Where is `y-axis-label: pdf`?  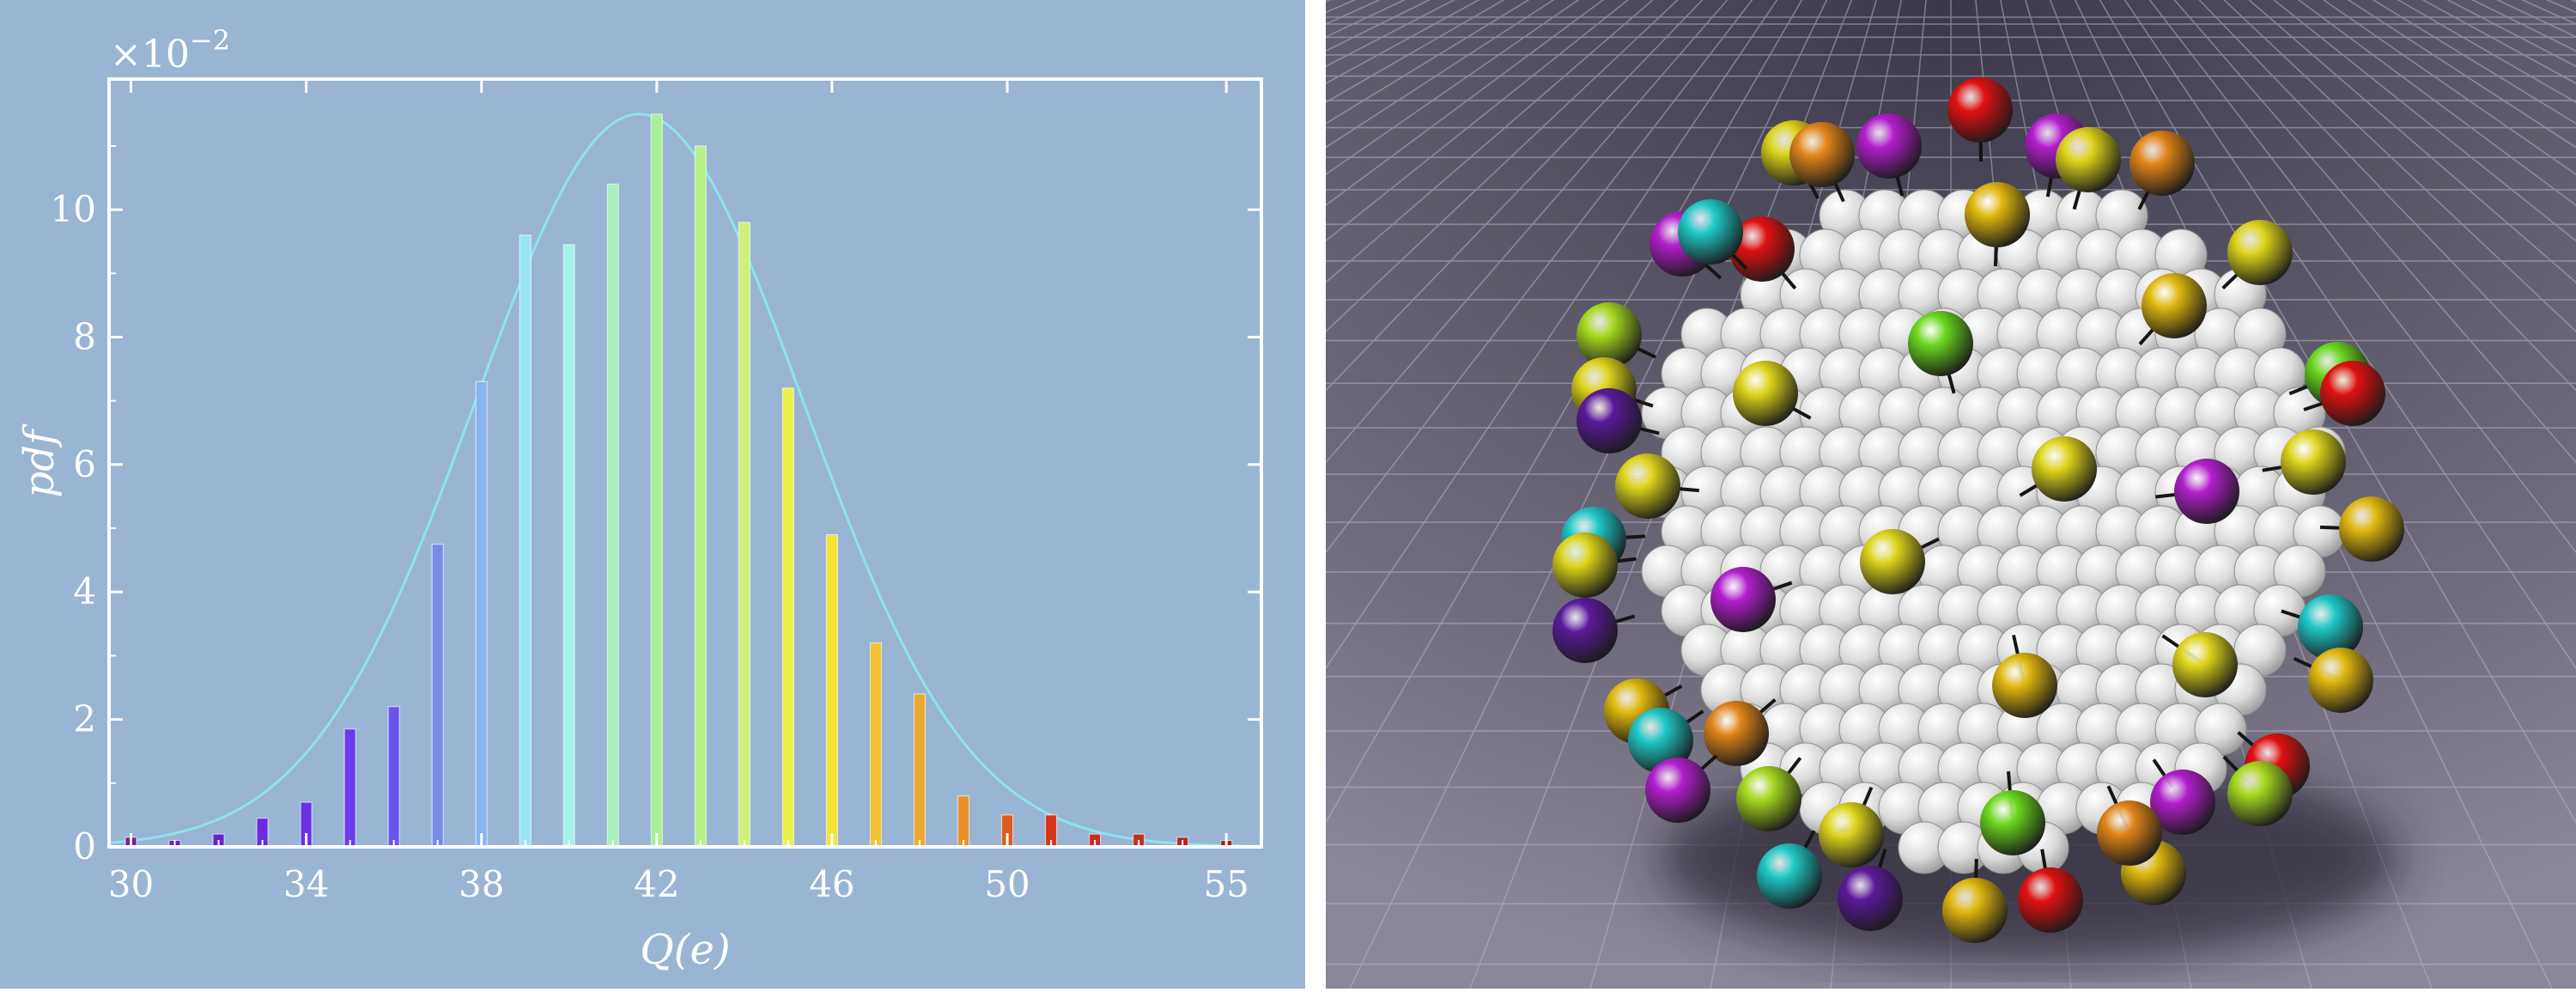 y-axis-label: pdf is located at coordinates (40, 460).